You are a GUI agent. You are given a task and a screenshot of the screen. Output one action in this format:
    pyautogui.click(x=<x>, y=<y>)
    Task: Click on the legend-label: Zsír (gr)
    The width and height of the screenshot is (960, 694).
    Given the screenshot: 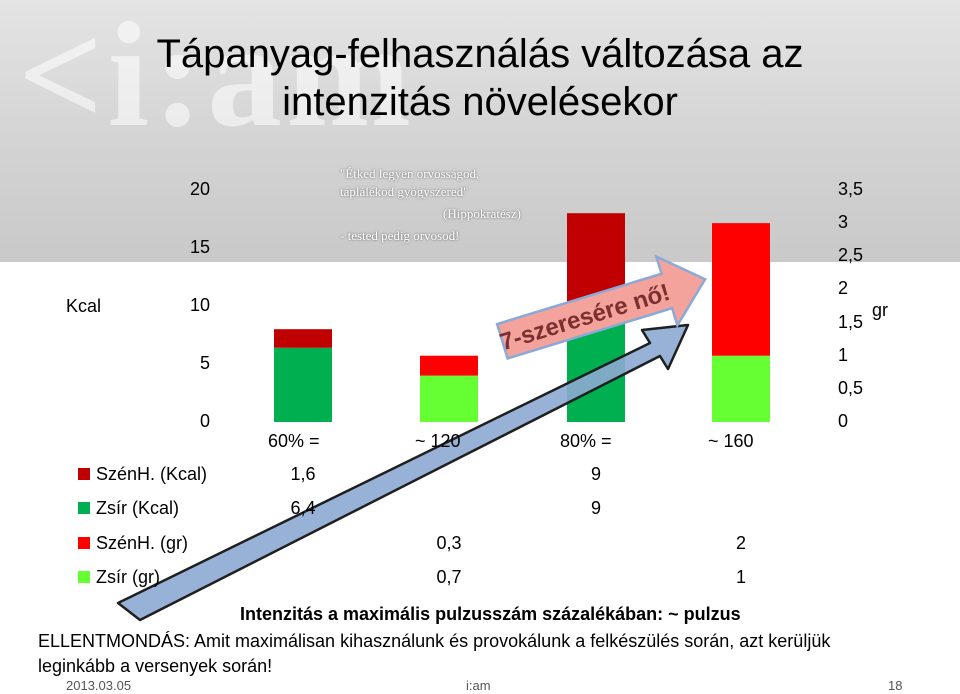 What is the action you would take?
    pyautogui.click(x=128, y=577)
    